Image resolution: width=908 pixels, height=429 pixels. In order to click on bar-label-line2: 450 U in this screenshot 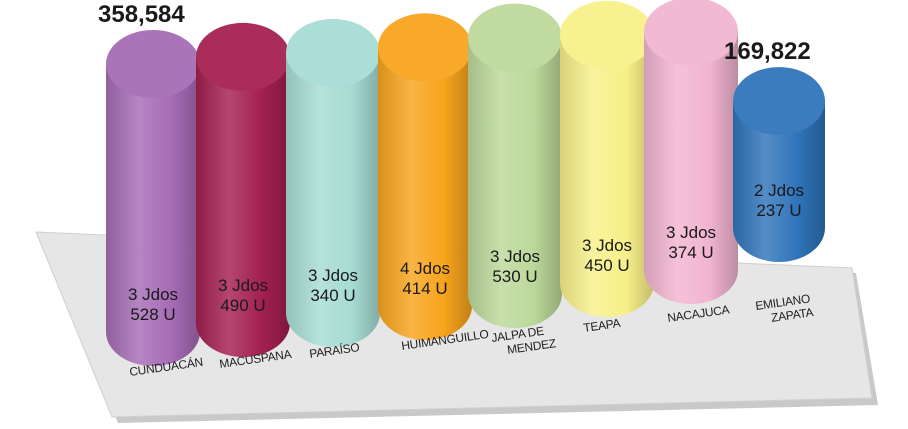, I will do `click(606, 265)`.